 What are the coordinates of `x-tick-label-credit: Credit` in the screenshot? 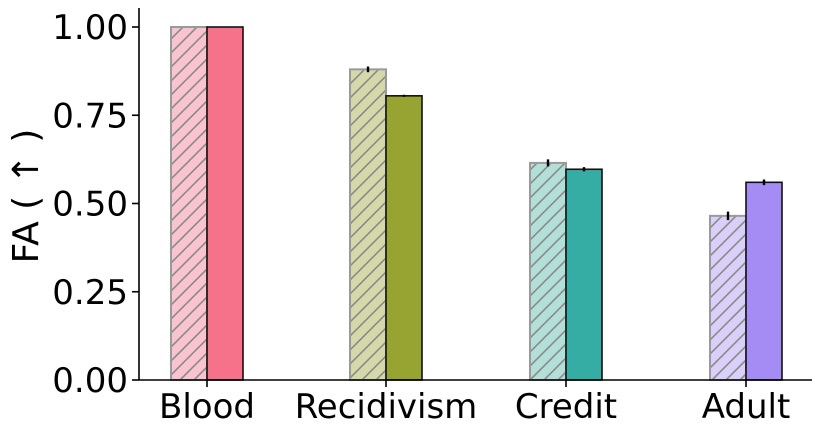 It's located at (566, 407).